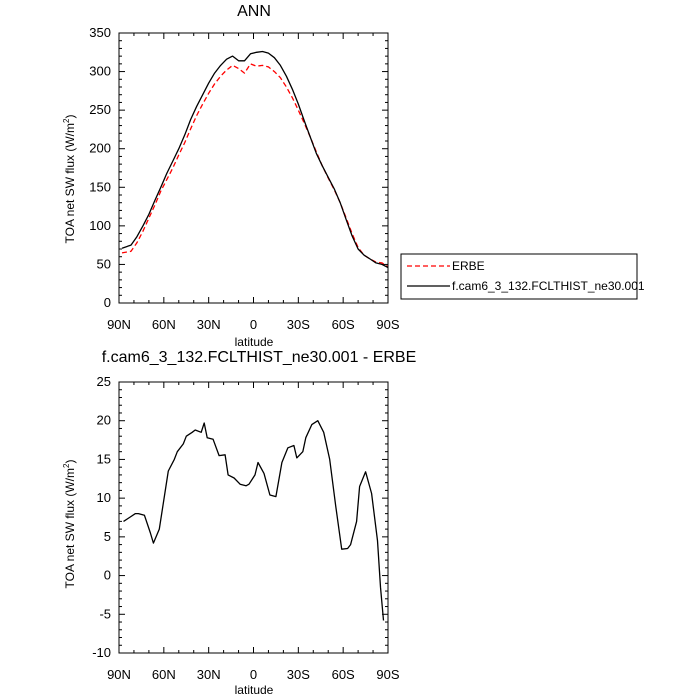 Image resolution: width=700 pixels, height=700 pixels. What do you see at coordinates (387, 674) in the screenshot?
I see `bottom-x-tick-label: 90S` at bounding box center [387, 674].